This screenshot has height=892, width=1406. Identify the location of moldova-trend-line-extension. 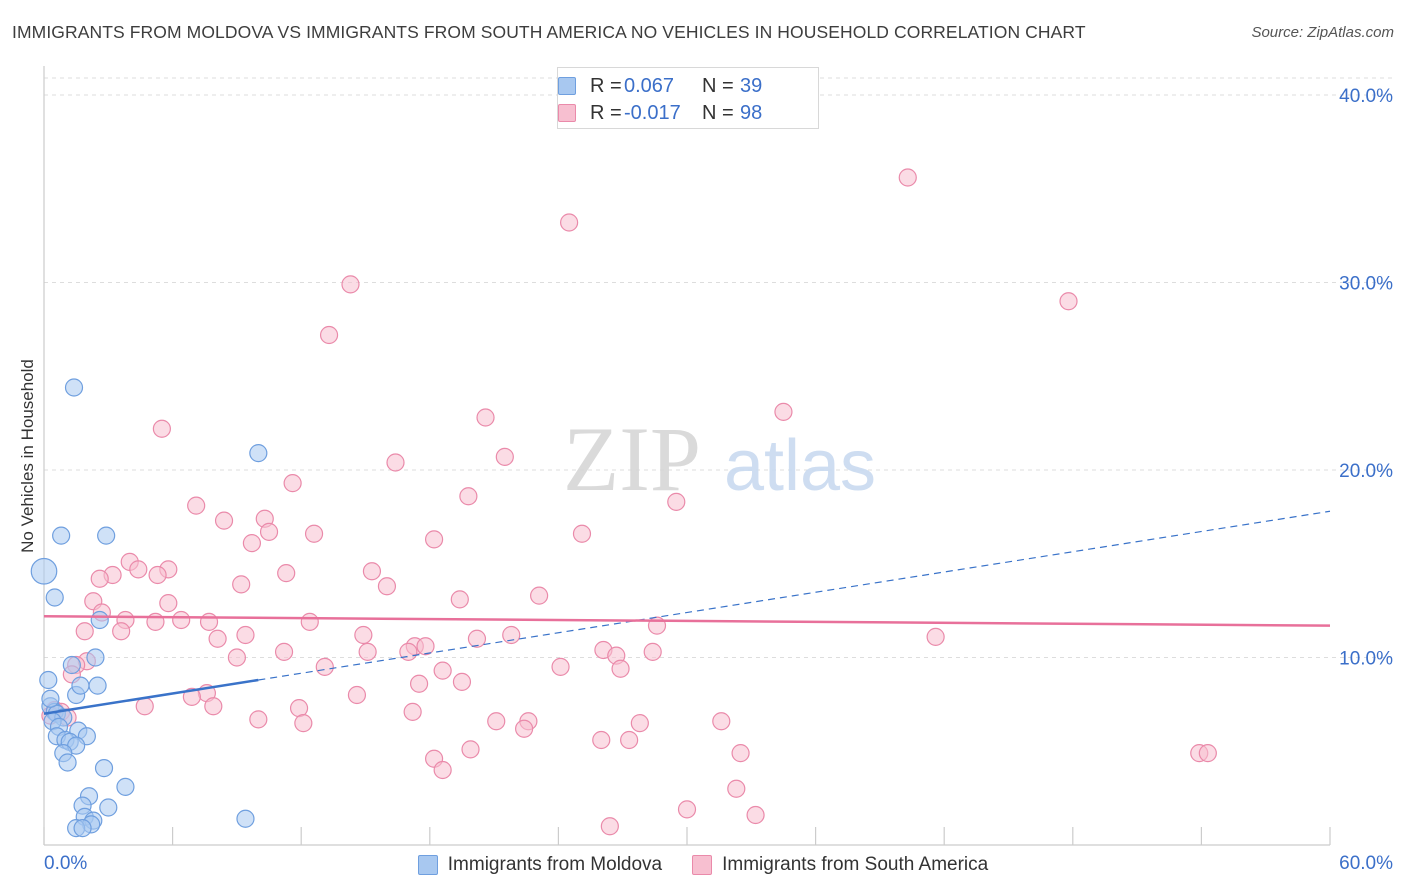
(794, 595).